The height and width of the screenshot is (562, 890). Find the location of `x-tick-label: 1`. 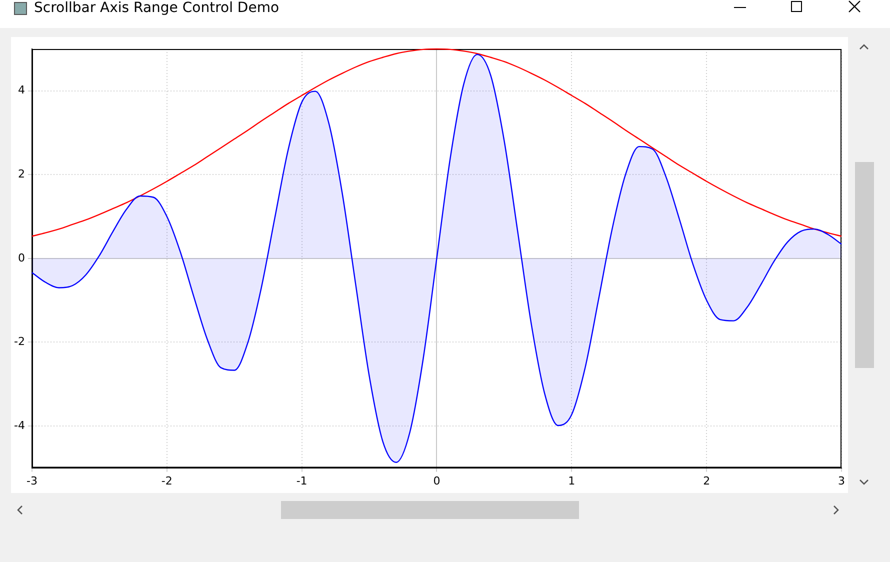

x-tick-label: 1 is located at coordinates (572, 481).